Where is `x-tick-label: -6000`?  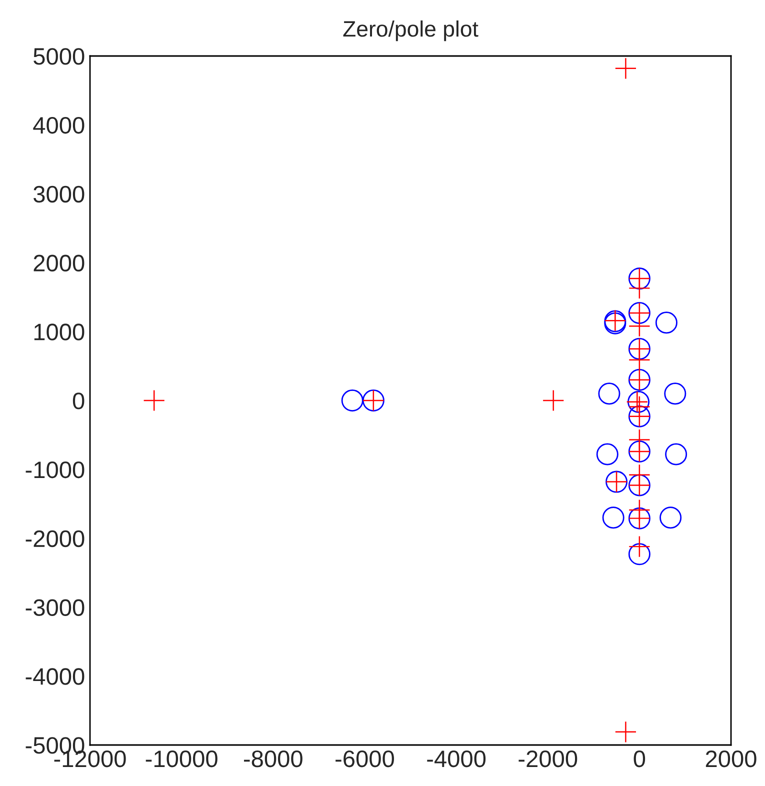
x-tick-label: -6000 is located at coordinates (365, 759).